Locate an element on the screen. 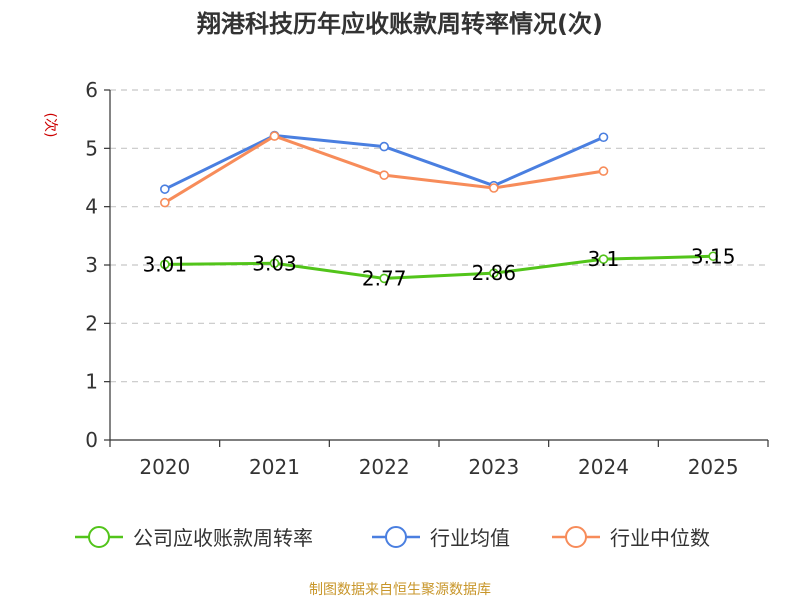 The height and width of the screenshot is (600, 800). legend-item-1: 行业均值 is located at coordinates (441, 538).